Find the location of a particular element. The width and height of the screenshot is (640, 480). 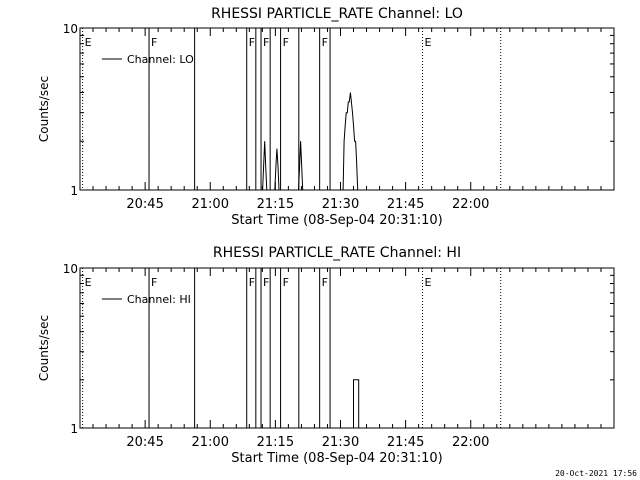

generated-timestamp: 20-Oct-2021 17:56 is located at coordinates (596, 473).